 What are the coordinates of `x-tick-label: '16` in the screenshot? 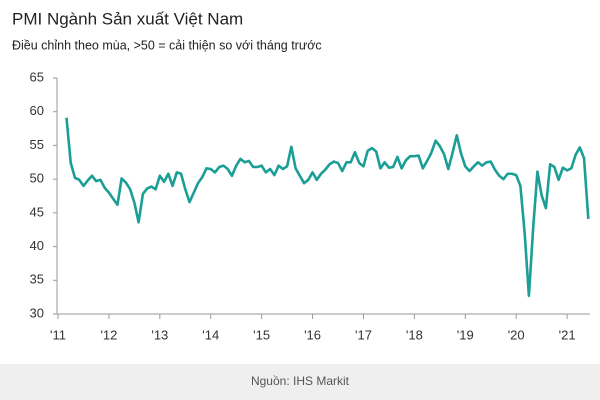 It's located at (312, 334).